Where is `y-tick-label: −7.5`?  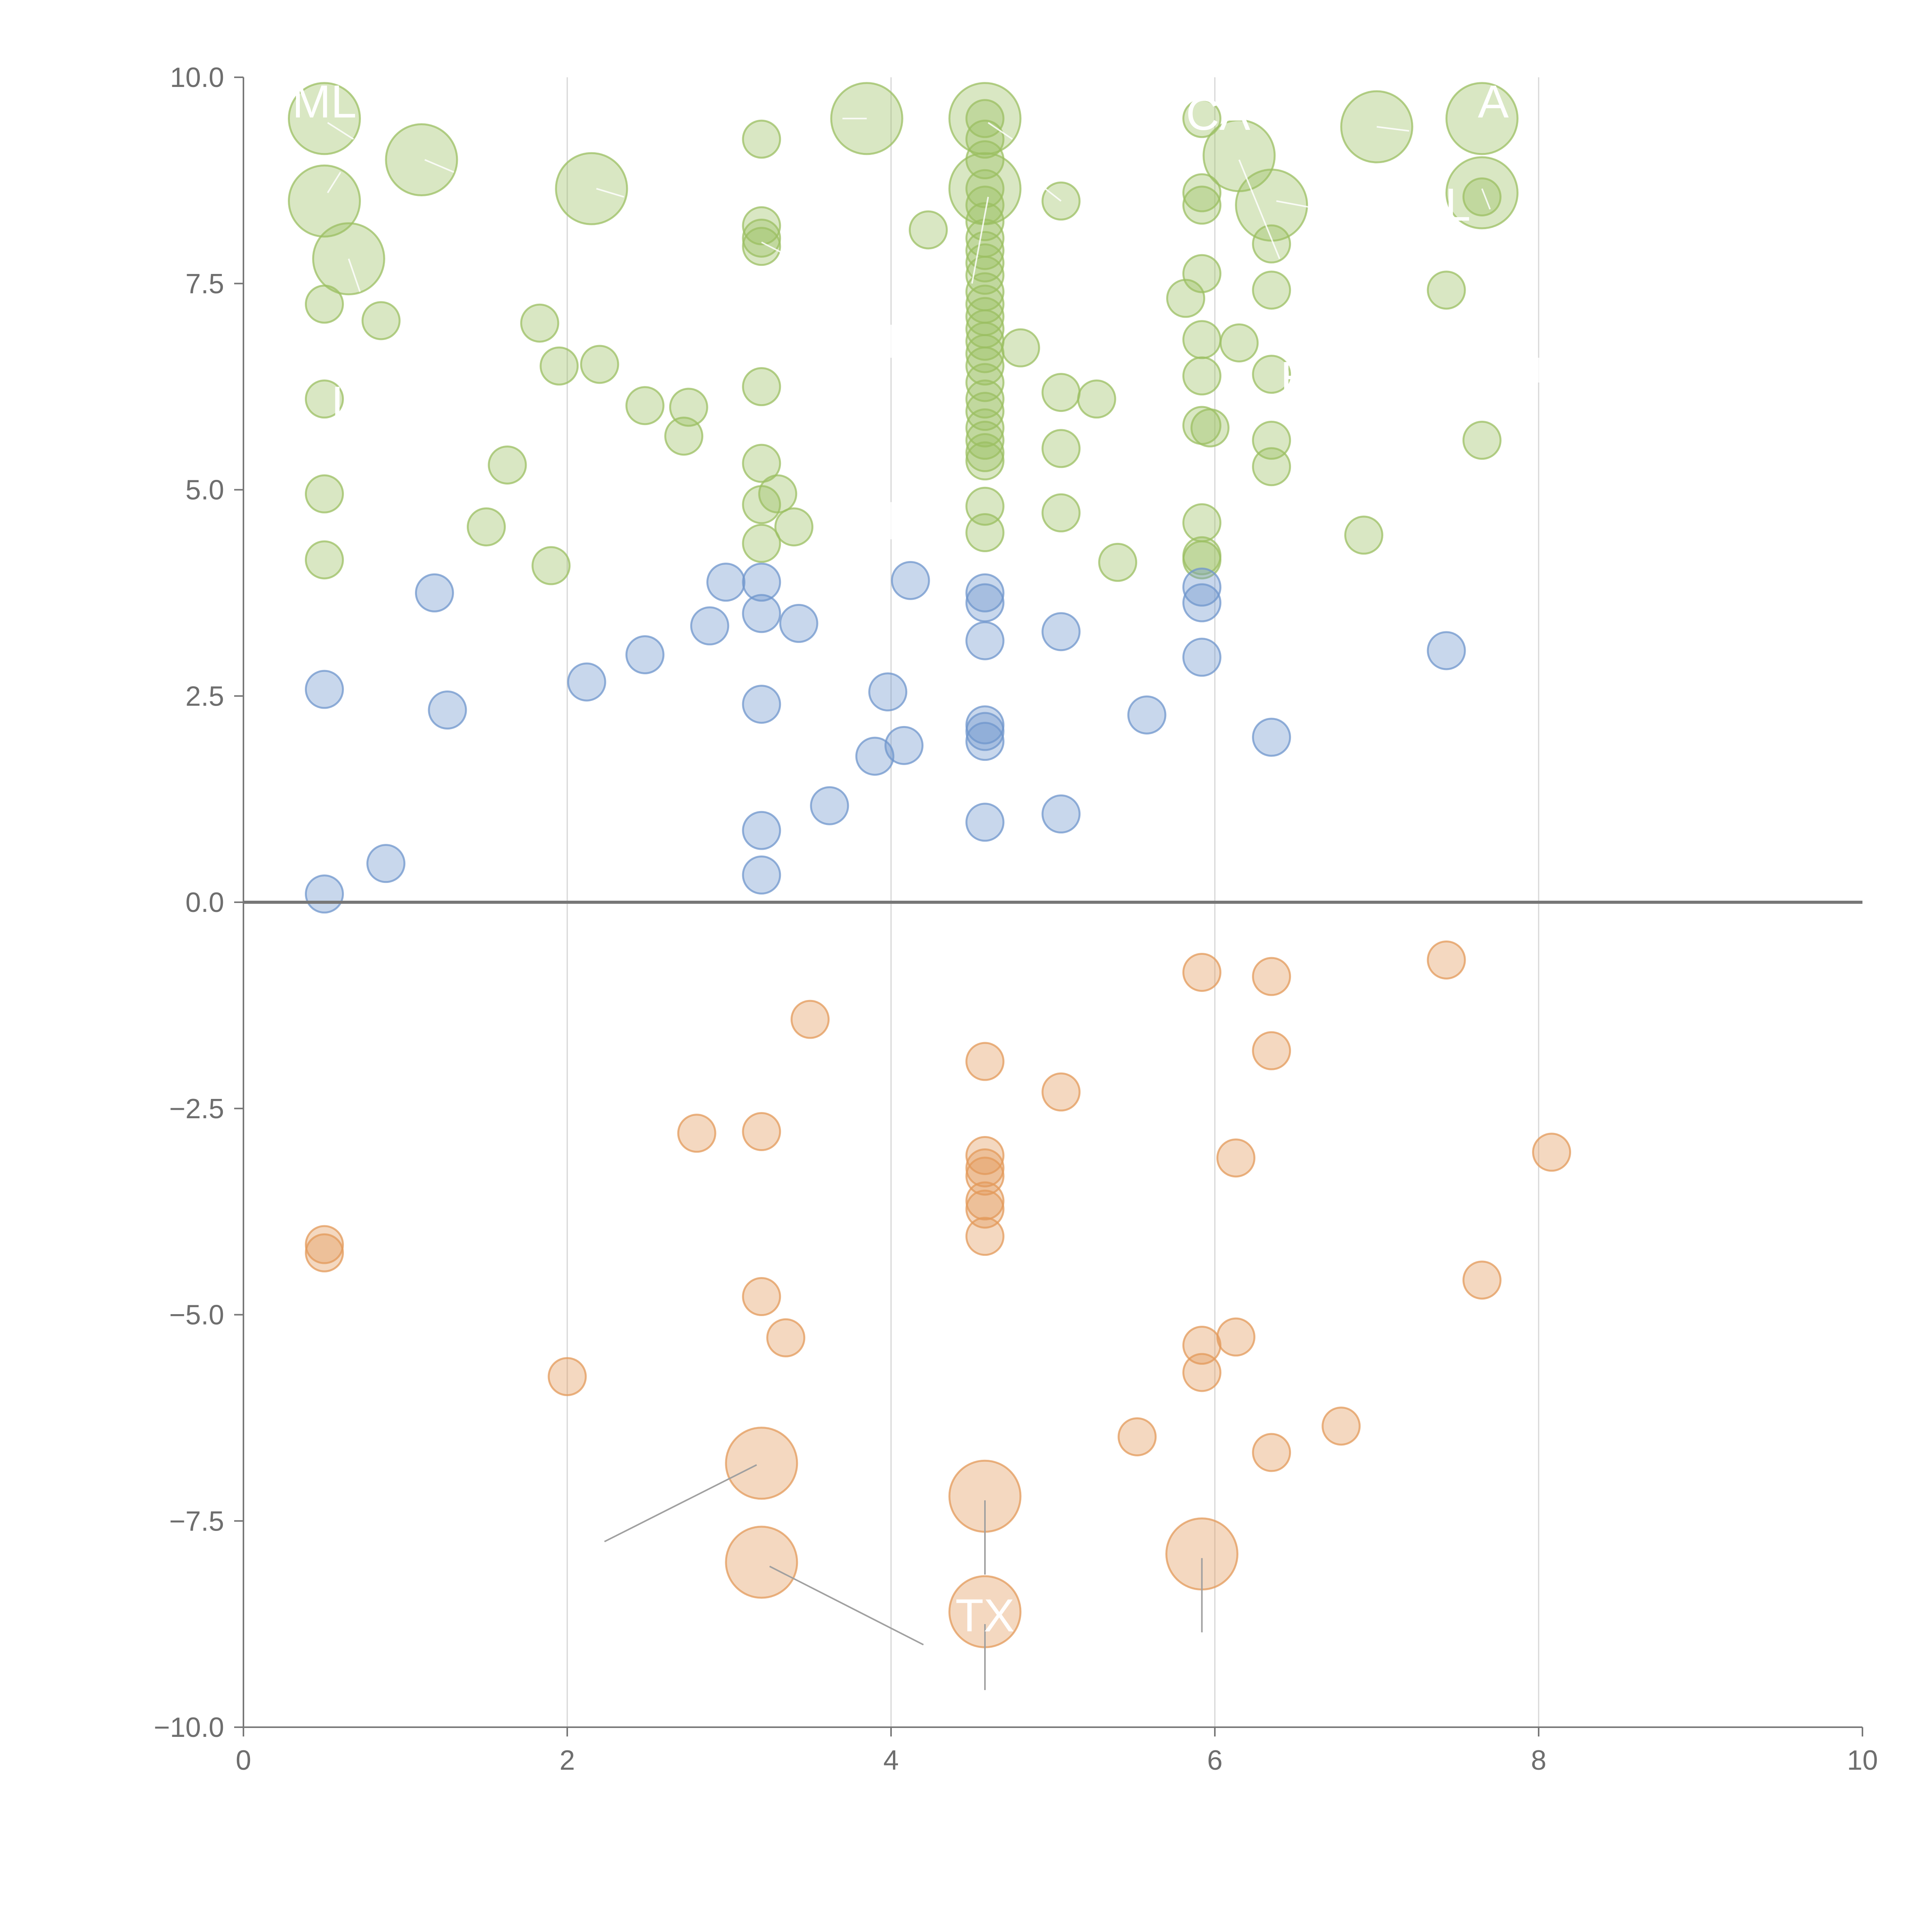
y-tick-label: −7.5 is located at coordinates (197, 1522).